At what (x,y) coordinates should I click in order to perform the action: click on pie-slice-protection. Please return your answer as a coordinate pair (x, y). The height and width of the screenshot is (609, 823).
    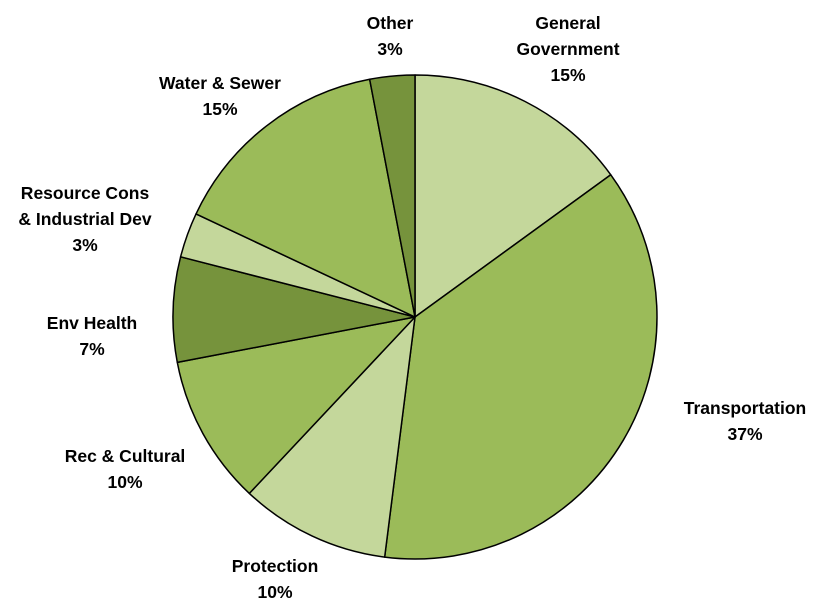
    Looking at the image, I should click on (332, 437).